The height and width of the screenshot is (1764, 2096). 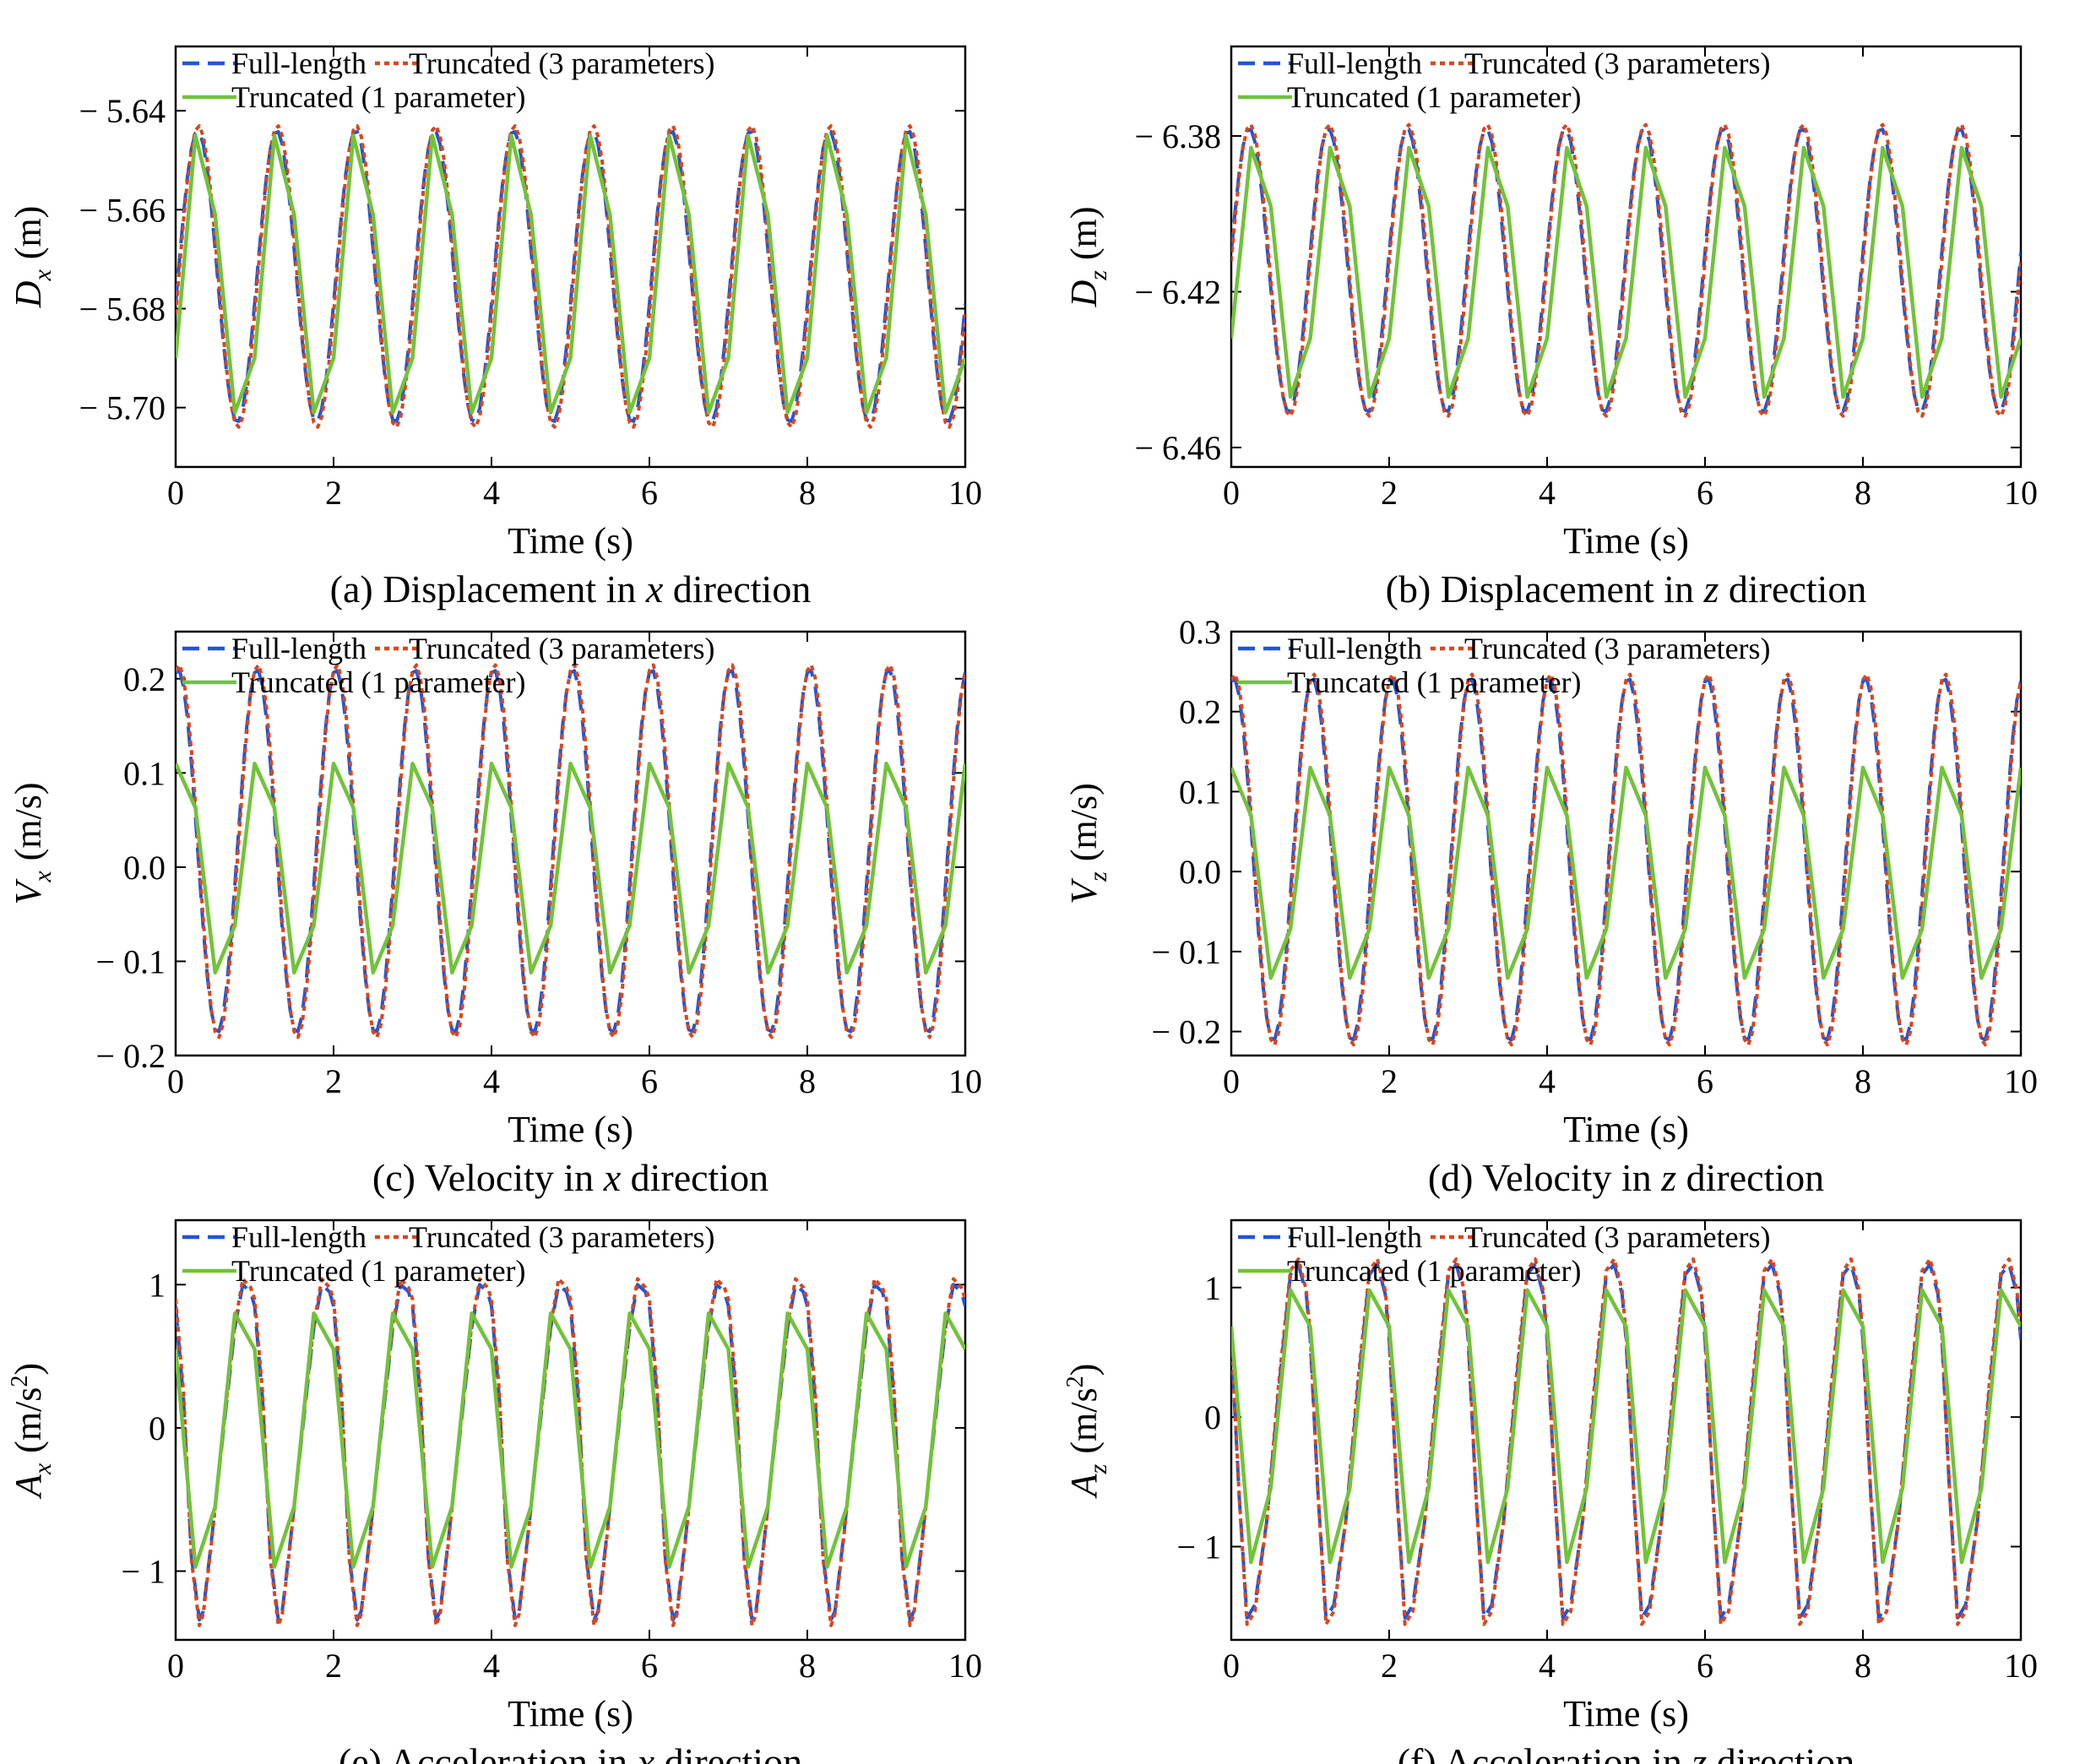 What do you see at coordinates (1545, 1752) in the screenshot?
I see `panel-caption-text: (f) Acceleration in` at bounding box center [1545, 1752].